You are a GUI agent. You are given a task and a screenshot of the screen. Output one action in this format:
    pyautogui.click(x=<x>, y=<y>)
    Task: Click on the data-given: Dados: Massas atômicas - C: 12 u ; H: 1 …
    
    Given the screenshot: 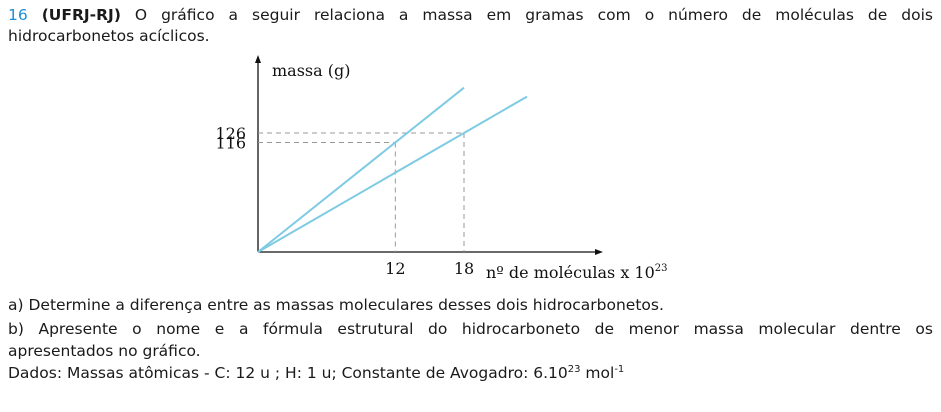 What is the action you would take?
    pyautogui.click(x=316, y=373)
    